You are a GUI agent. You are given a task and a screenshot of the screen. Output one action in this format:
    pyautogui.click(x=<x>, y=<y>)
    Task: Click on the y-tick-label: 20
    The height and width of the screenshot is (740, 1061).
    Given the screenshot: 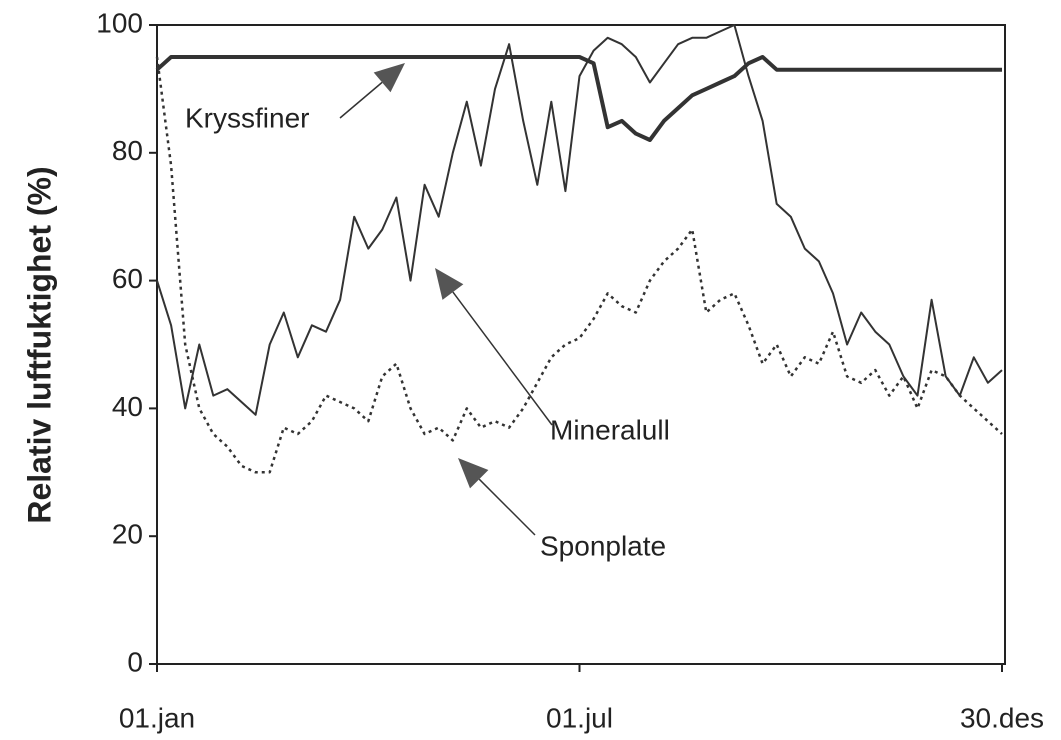 What is the action you would take?
    pyautogui.click(x=127, y=534)
    